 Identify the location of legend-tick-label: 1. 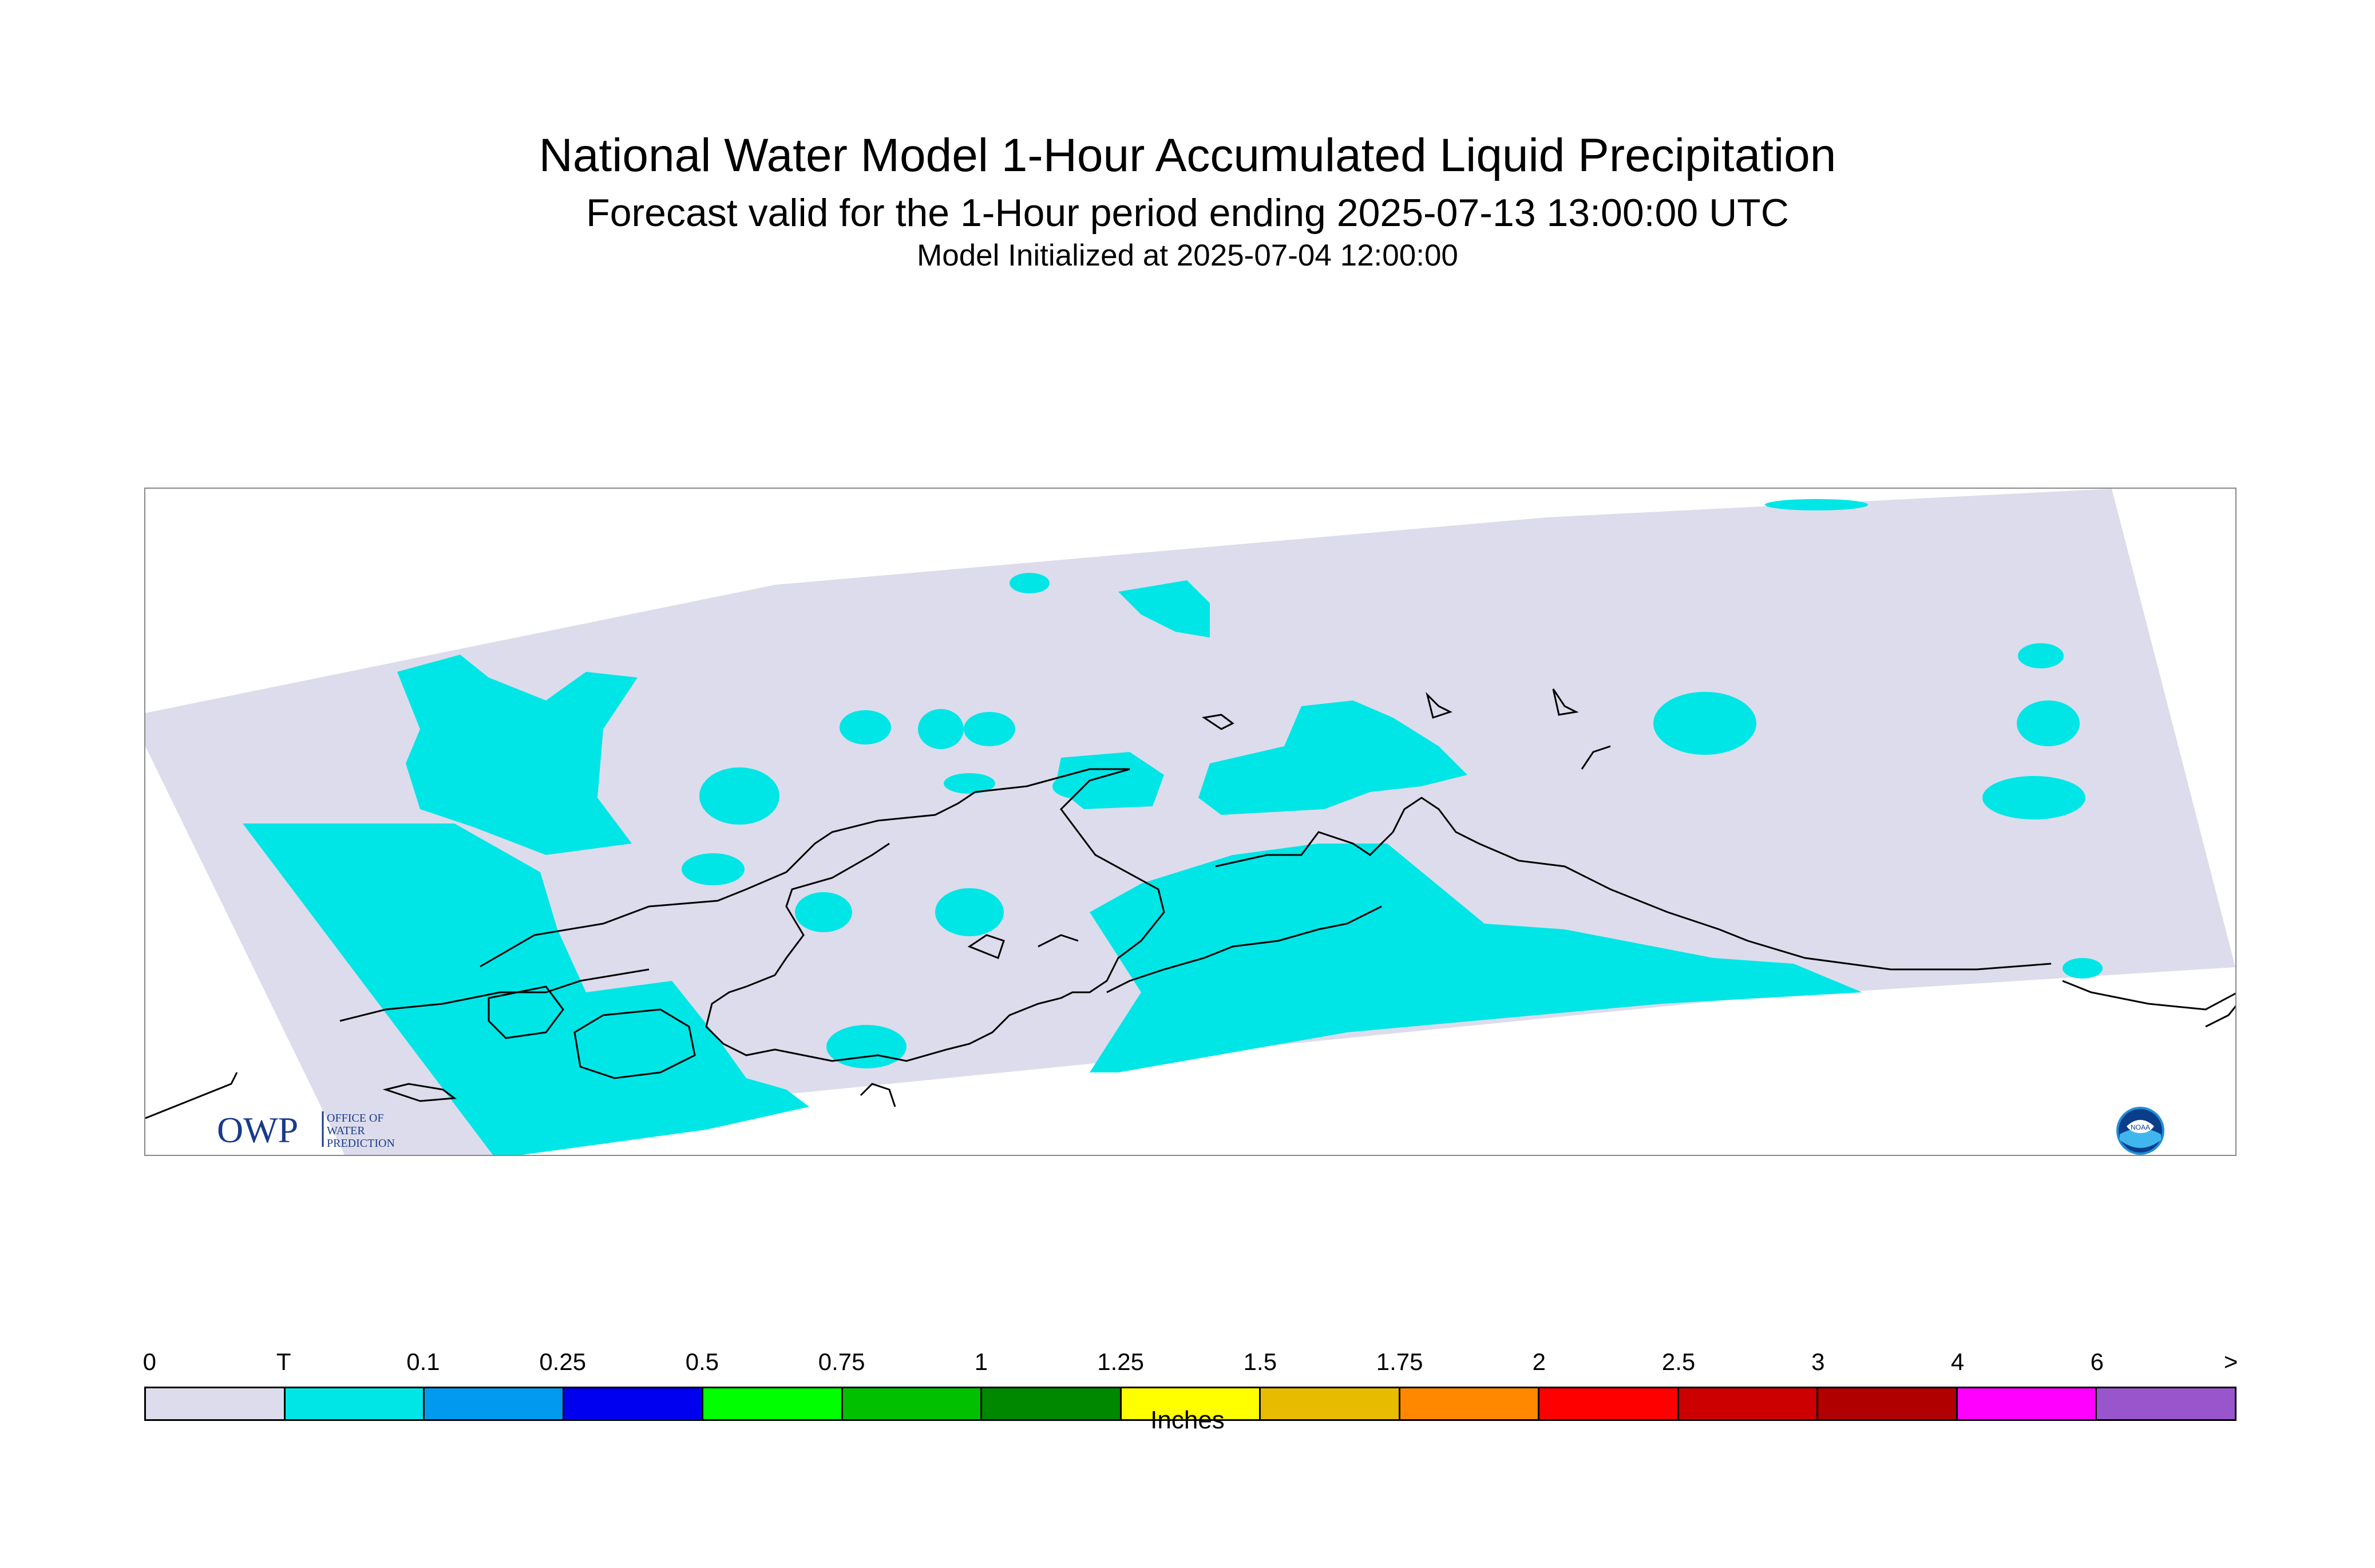
(981, 1361).